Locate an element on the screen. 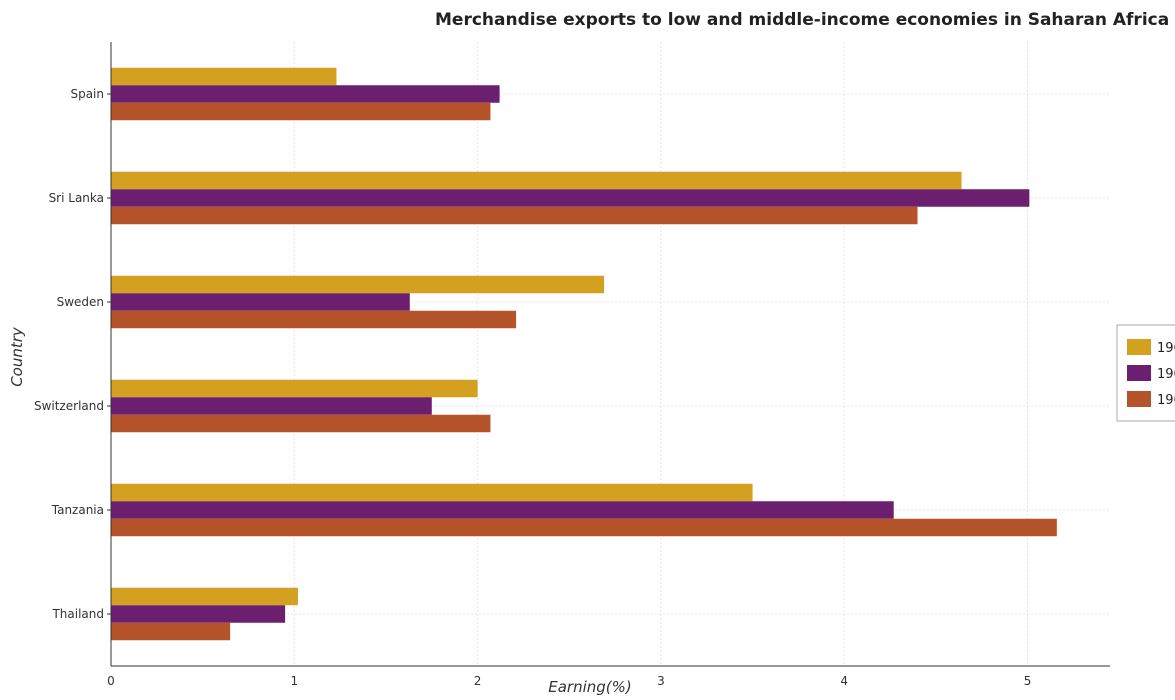  y-tick-label: Sweden is located at coordinates (80, 302).